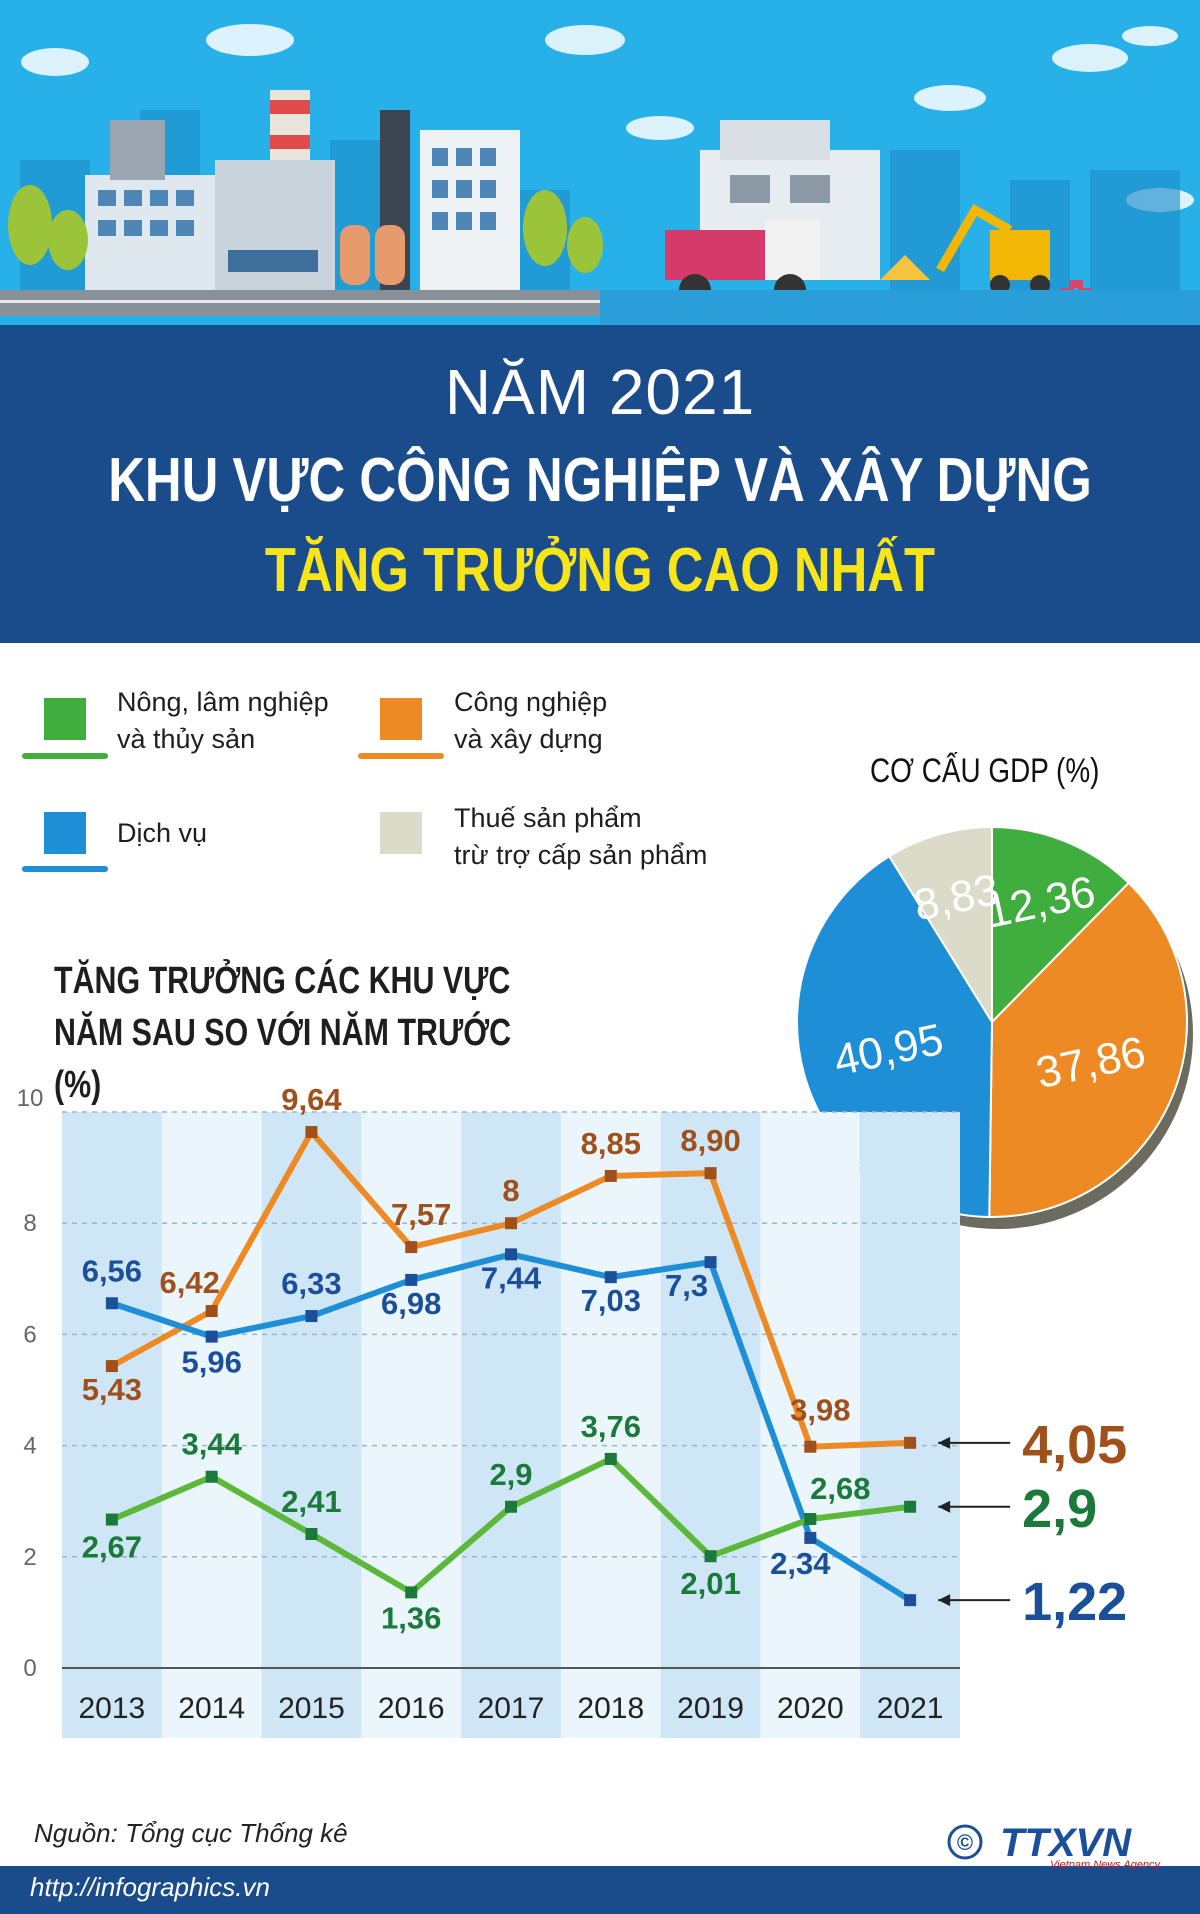  What do you see at coordinates (511, 1708) in the screenshot?
I see `x-tick-label: 2017` at bounding box center [511, 1708].